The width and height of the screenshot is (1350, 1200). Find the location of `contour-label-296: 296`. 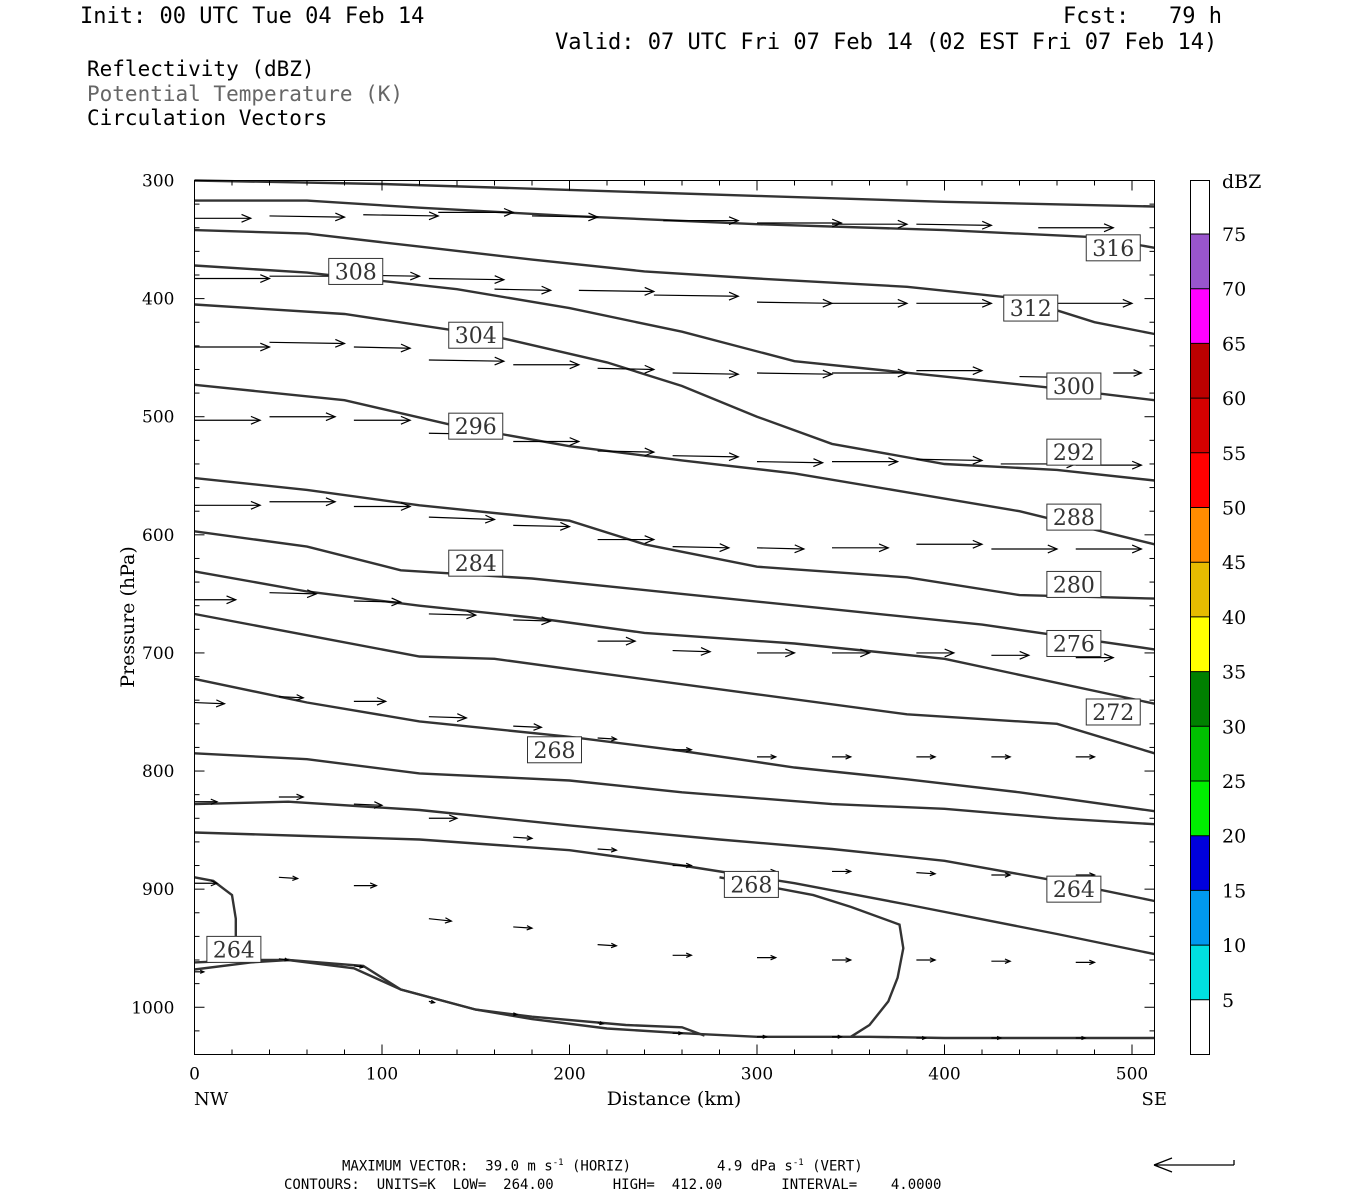

contour-label-296: 296 is located at coordinates (476, 427).